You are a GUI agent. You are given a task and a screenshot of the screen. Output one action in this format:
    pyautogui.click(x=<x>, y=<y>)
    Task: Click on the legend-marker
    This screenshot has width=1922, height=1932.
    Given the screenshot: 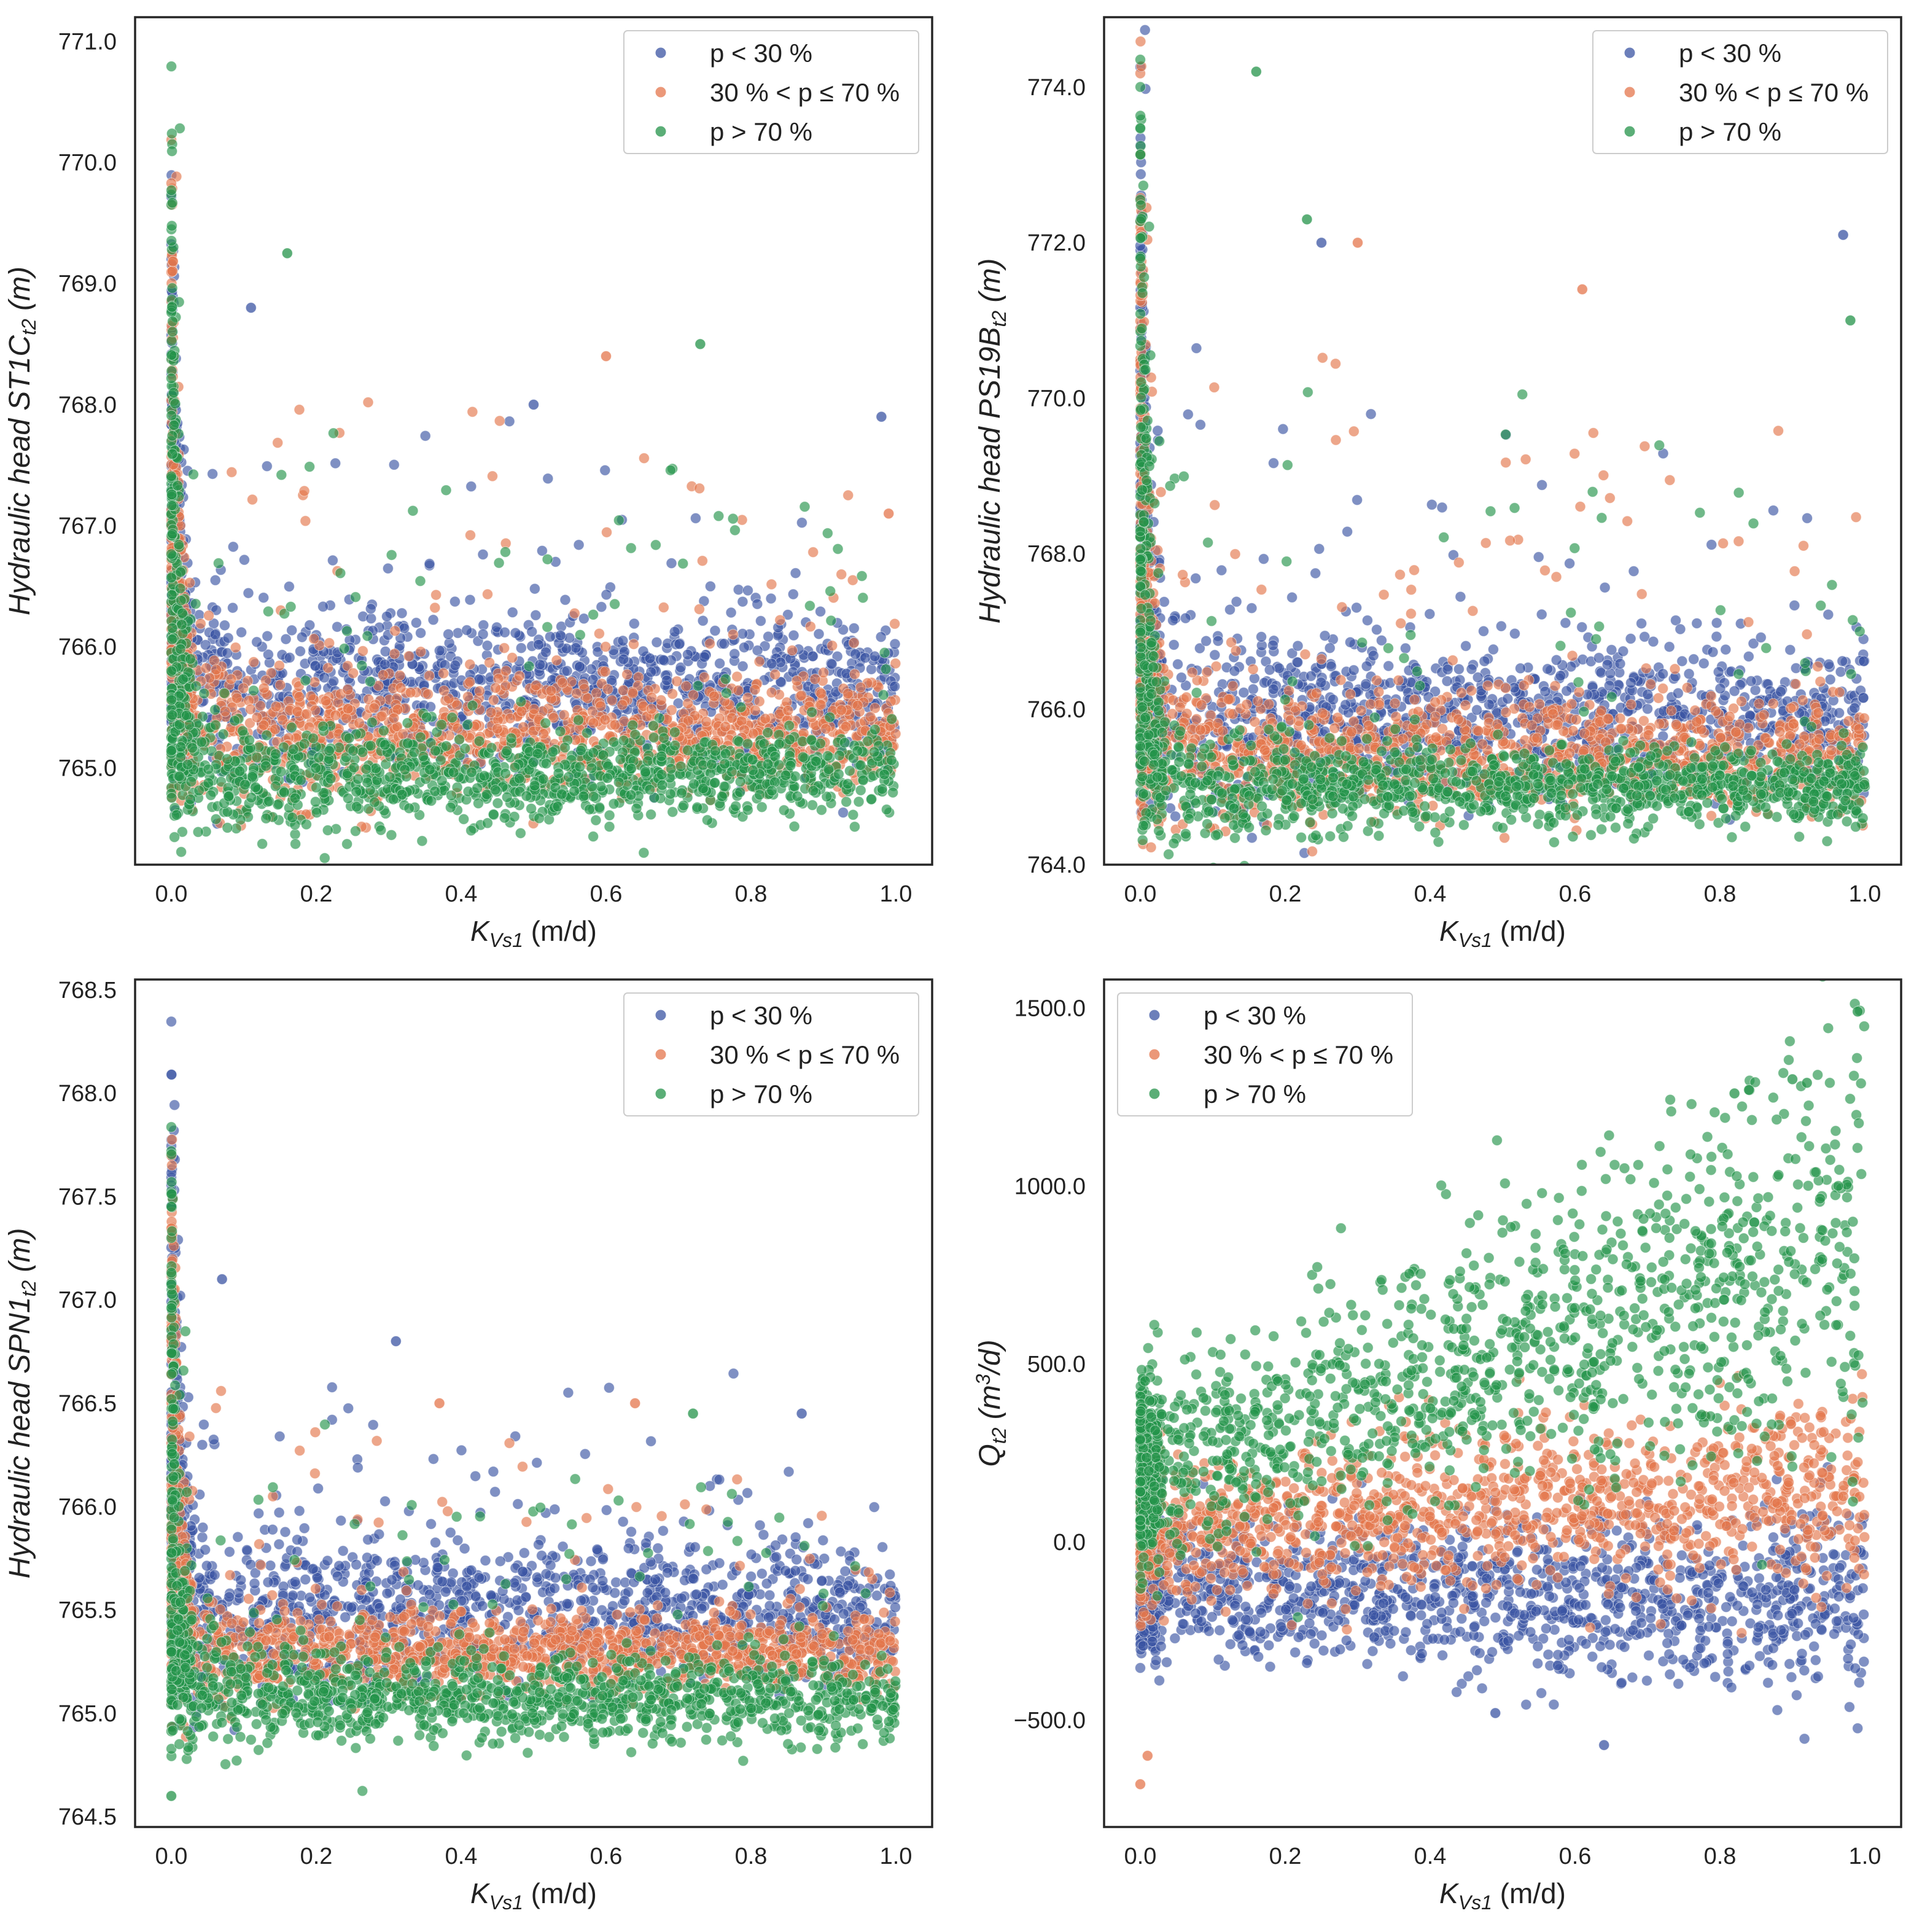 What is the action you would take?
    pyautogui.click(x=661, y=92)
    